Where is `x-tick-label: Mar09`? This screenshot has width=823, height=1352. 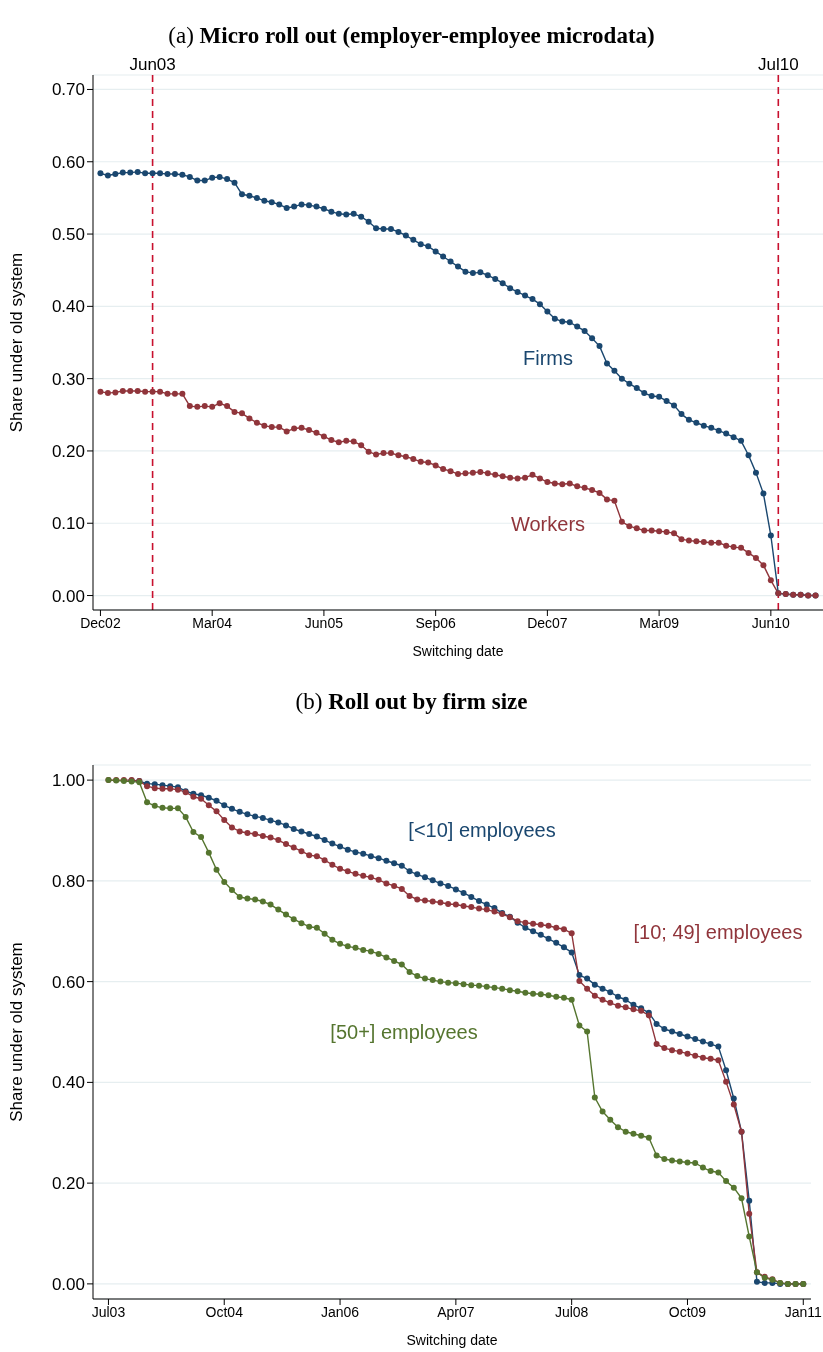
x-tick-label: Mar09 is located at coordinates (659, 622).